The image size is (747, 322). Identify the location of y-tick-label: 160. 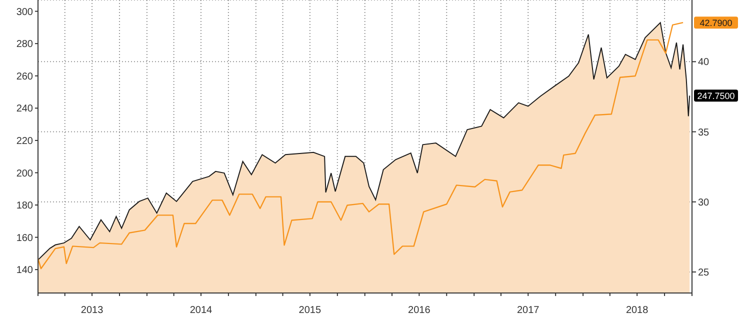
(25, 238).